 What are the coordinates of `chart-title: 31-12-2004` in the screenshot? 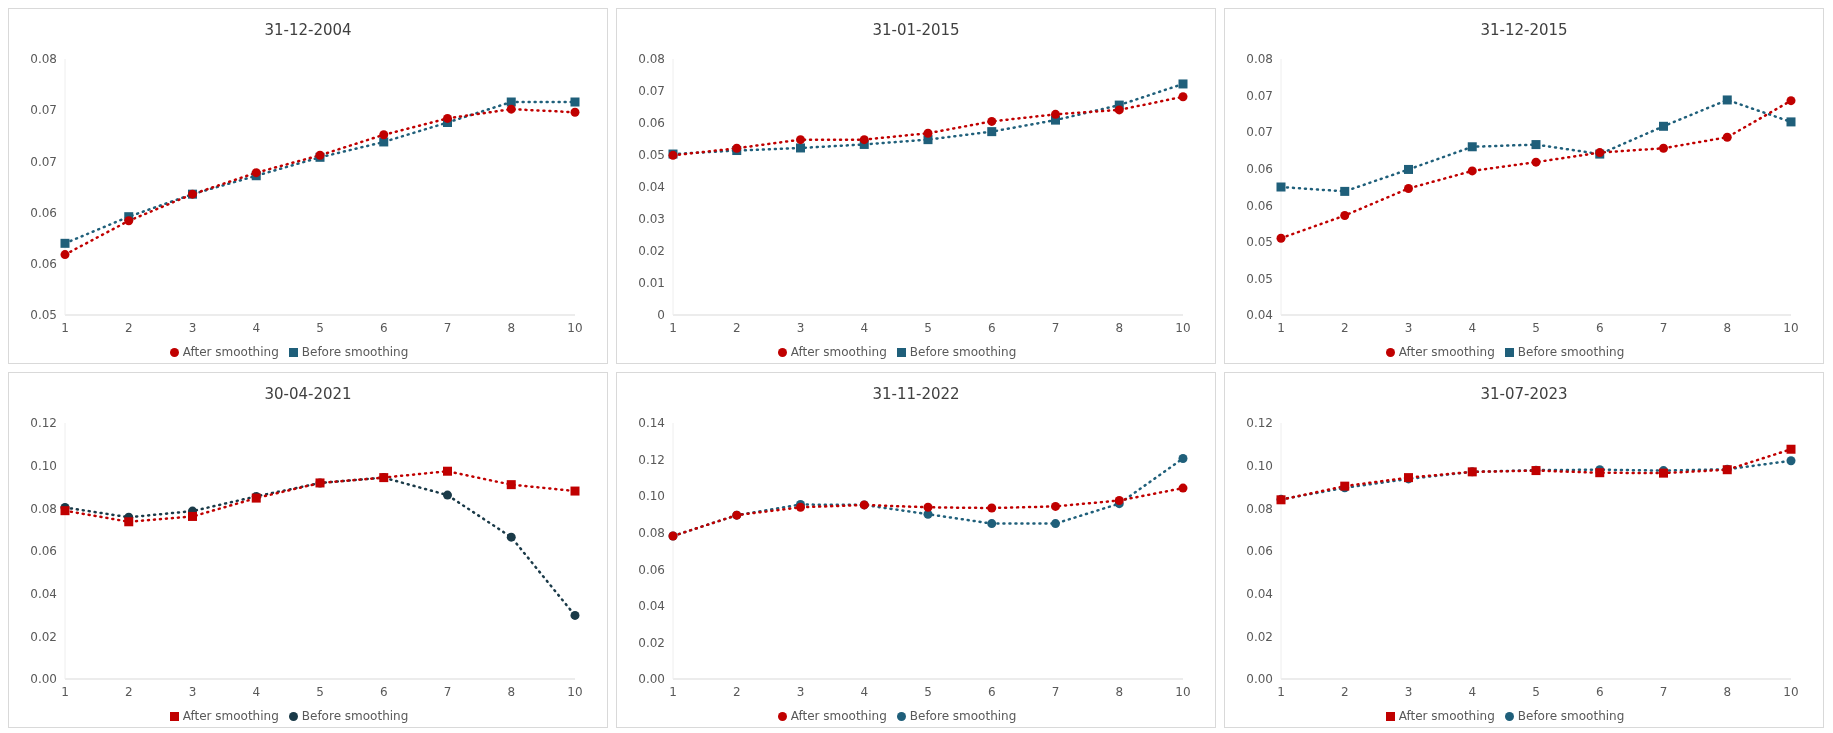 It's located at (308, 30).